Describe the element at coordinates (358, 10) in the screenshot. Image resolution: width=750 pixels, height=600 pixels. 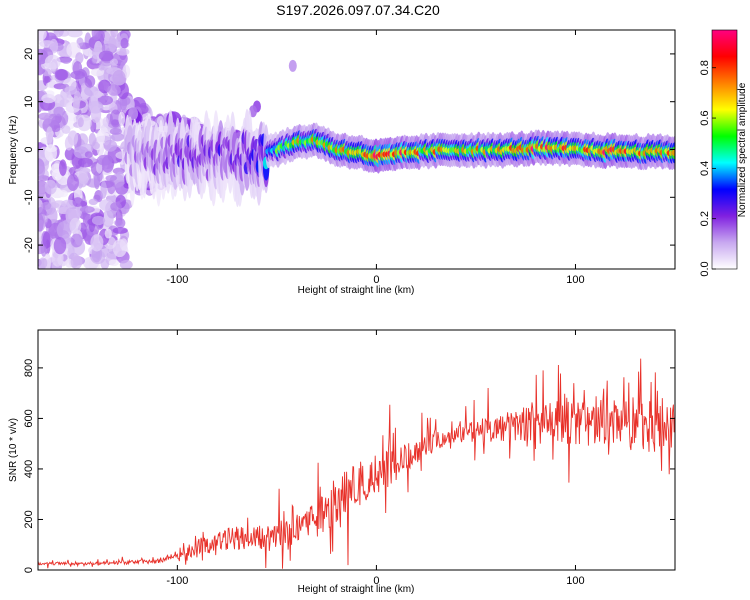
I see `chart-title: S197.2026.097.07.34.C20` at that location.